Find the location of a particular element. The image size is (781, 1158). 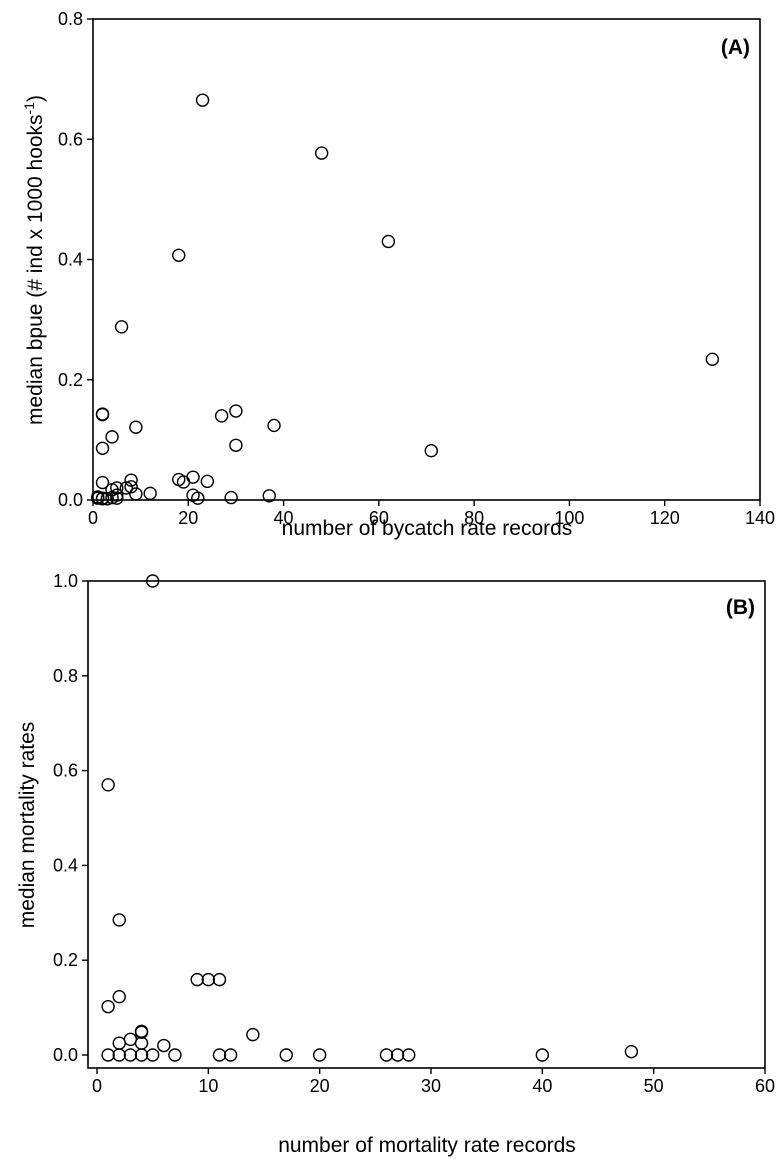

panel-a-y-tick-label: 0.8 is located at coordinates (70, 19).